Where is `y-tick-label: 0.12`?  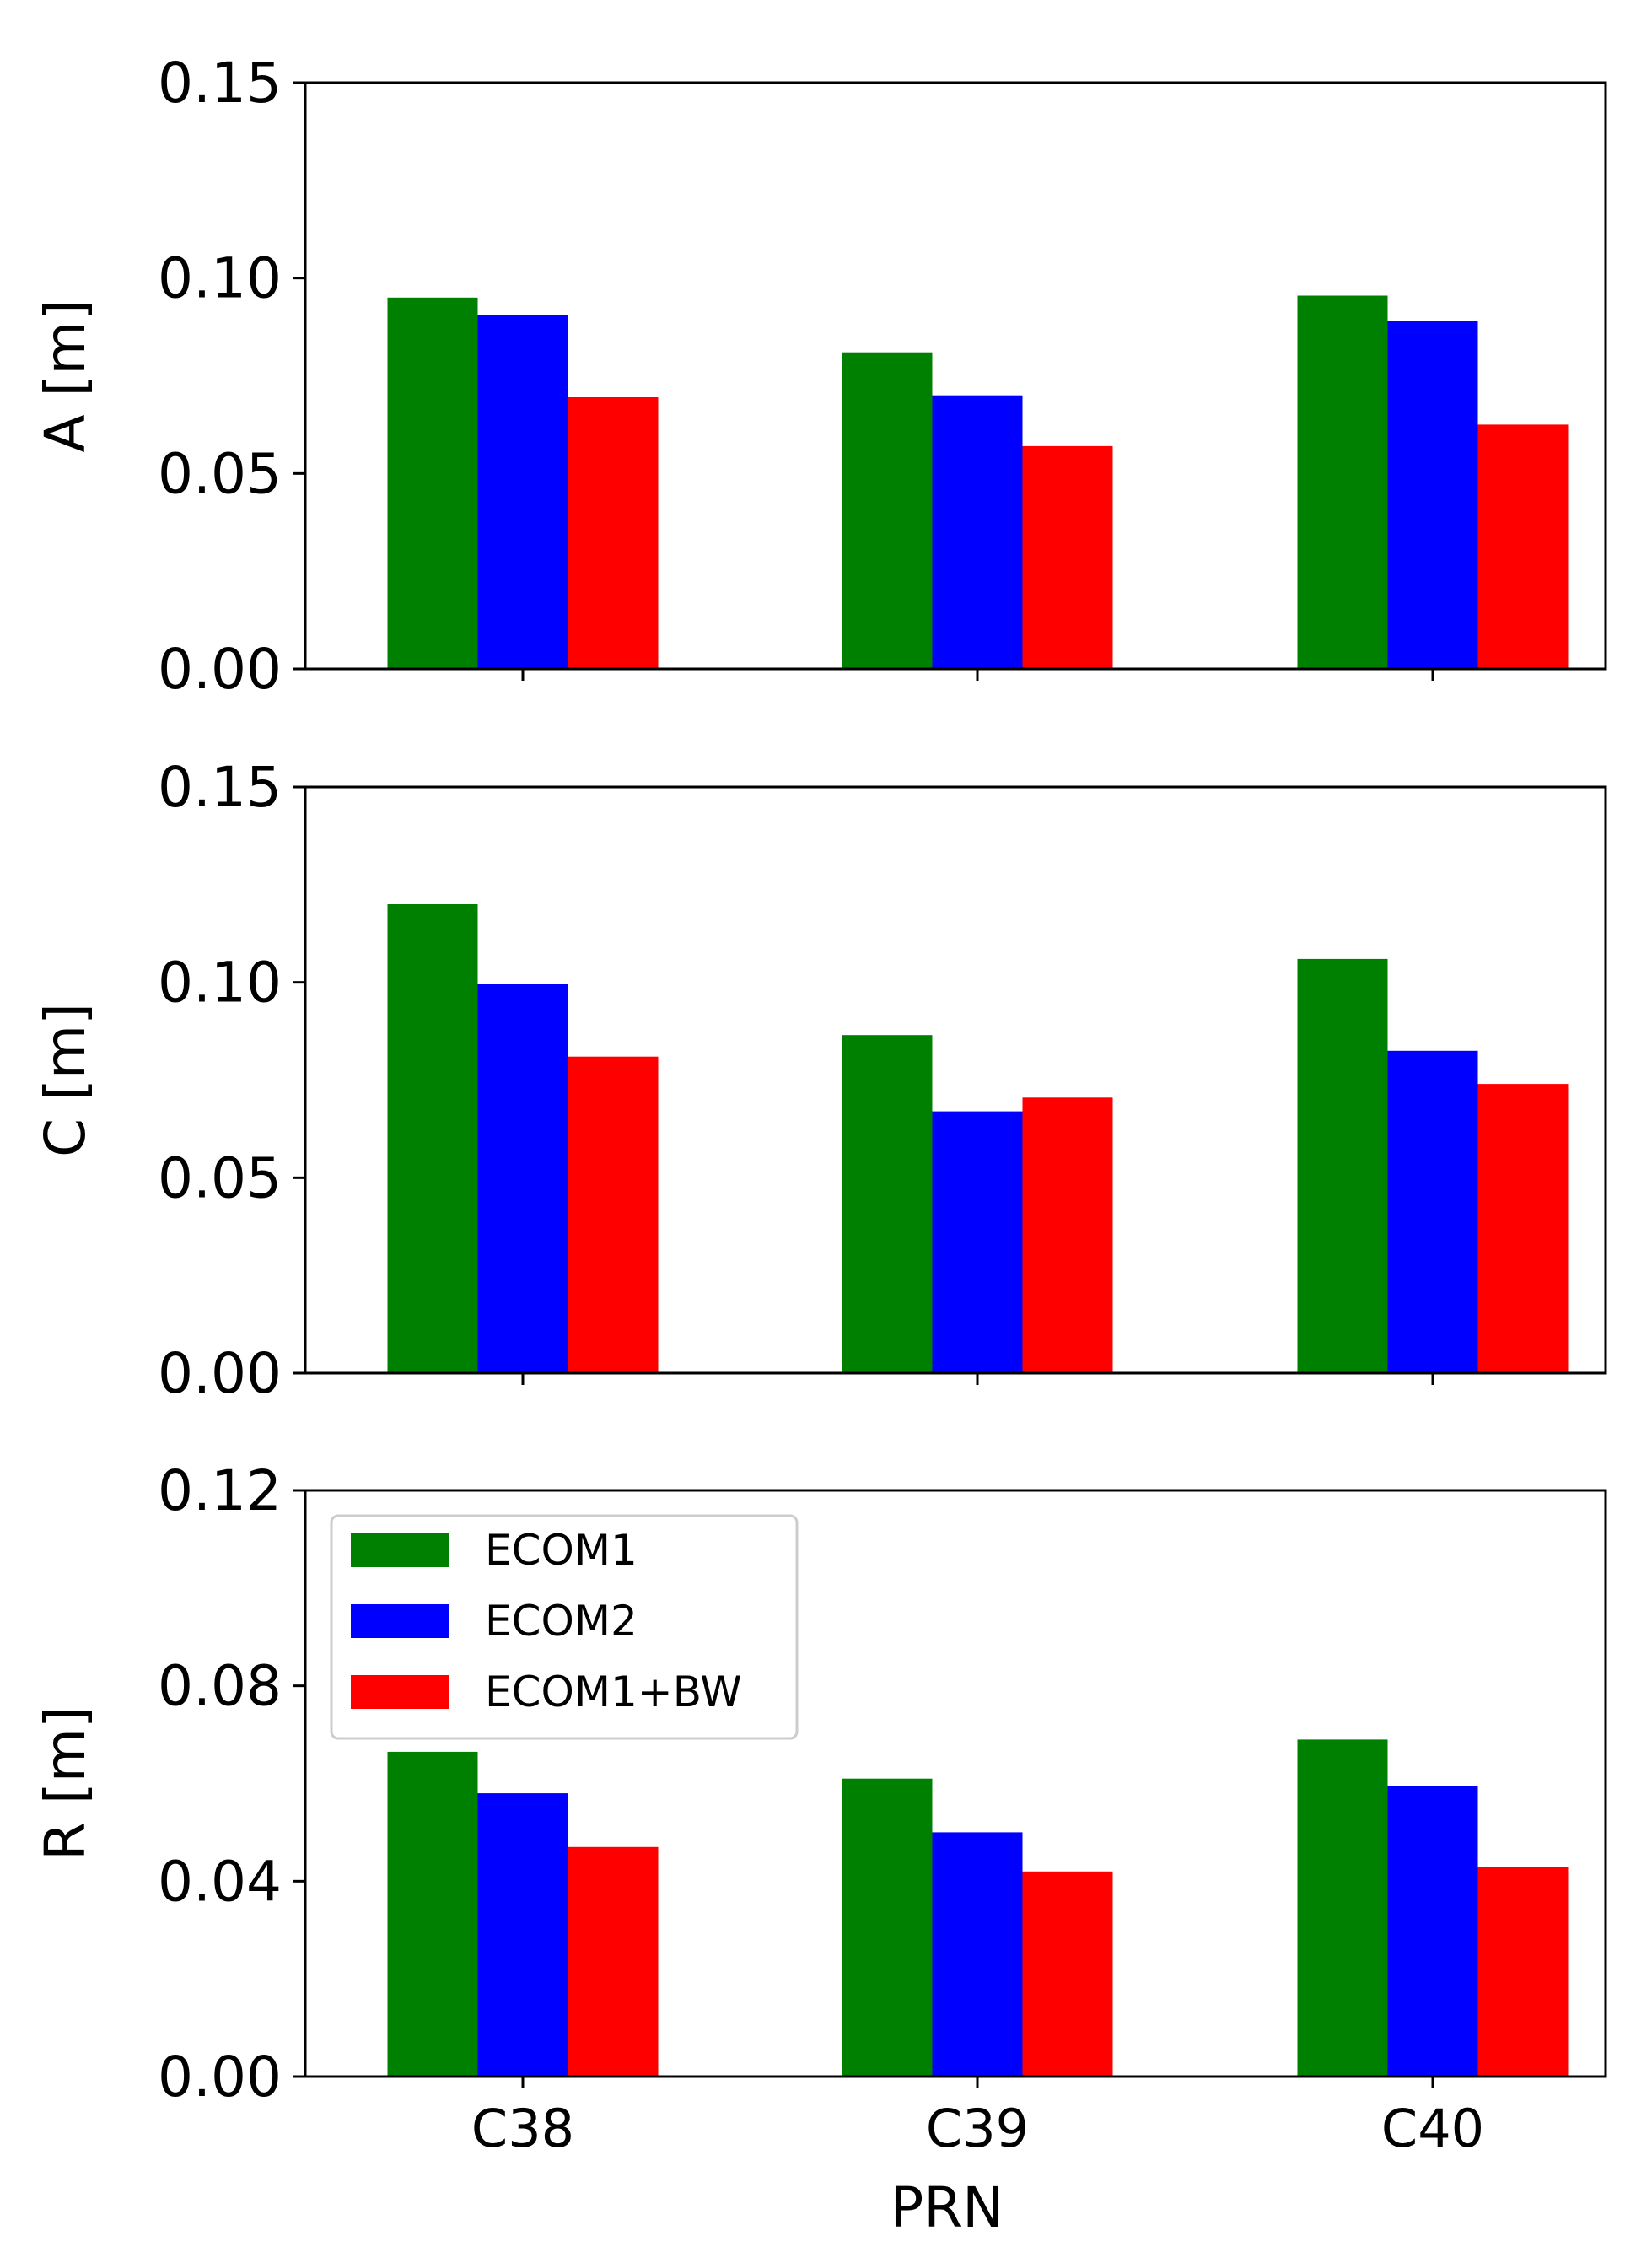 y-tick-label: 0.12 is located at coordinates (220, 1490).